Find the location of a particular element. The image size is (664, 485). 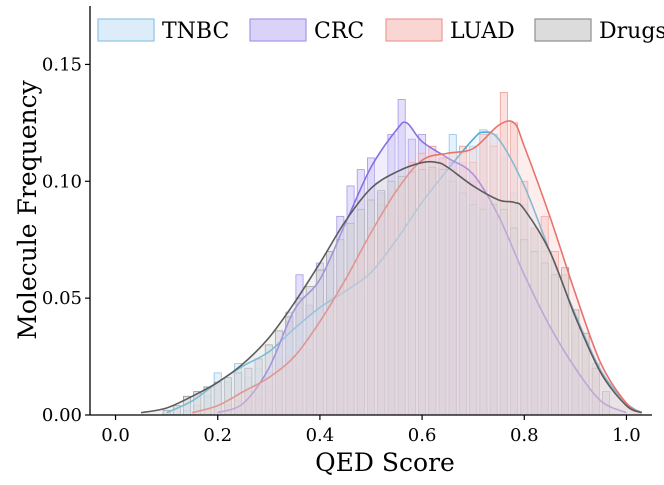

x-axis-title: QED Score is located at coordinates (385, 462).